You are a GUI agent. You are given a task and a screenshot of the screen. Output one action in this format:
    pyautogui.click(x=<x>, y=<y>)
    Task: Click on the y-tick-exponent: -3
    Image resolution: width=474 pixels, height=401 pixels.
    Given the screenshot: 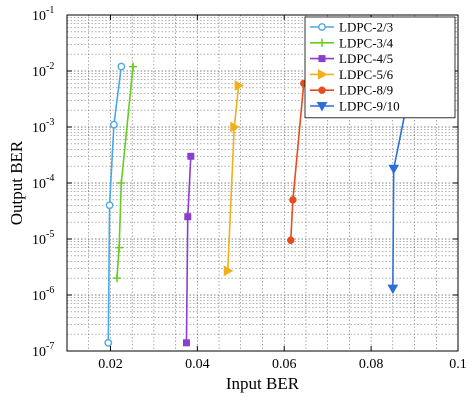 What is the action you would take?
    pyautogui.click(x=50, y=122)
    